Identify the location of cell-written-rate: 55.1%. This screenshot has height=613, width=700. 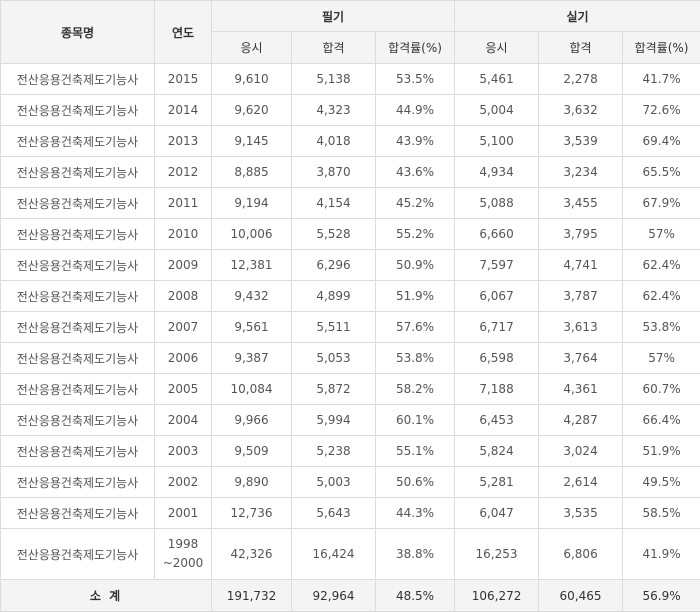
(415, 451).